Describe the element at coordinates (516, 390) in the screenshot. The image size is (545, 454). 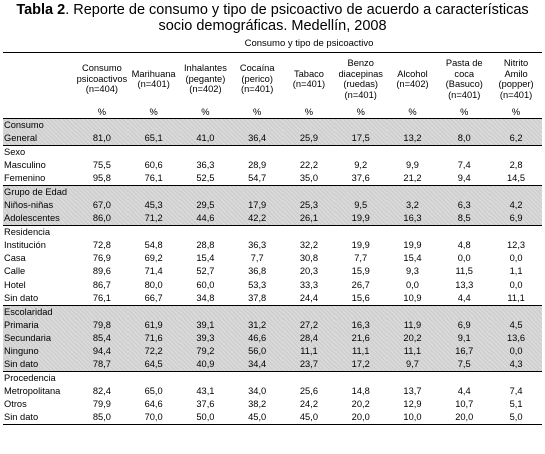
I see `value-cell: 7,4` at that location.